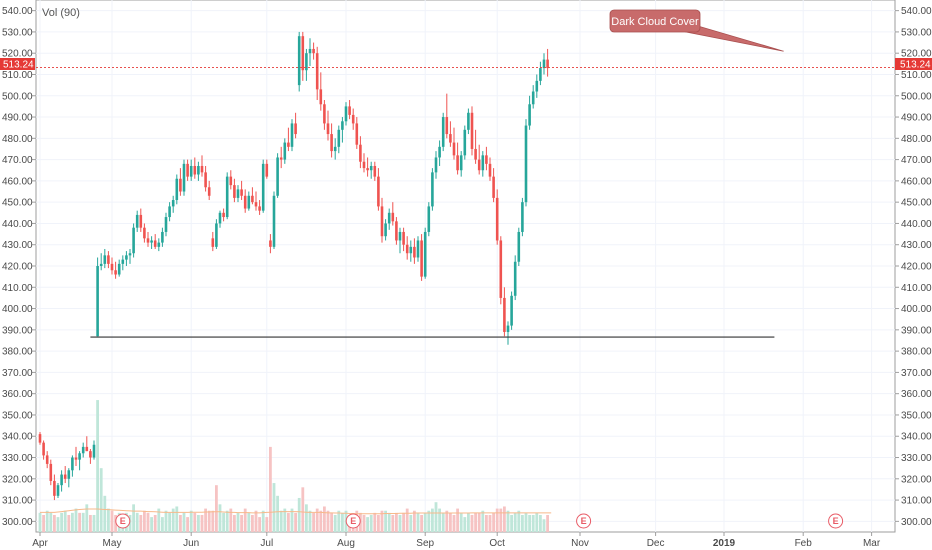 Image resolution: width=932 pixels, height=550 pixels. I want to click on y-tick-label-left: 380.00, so click(17, 352).